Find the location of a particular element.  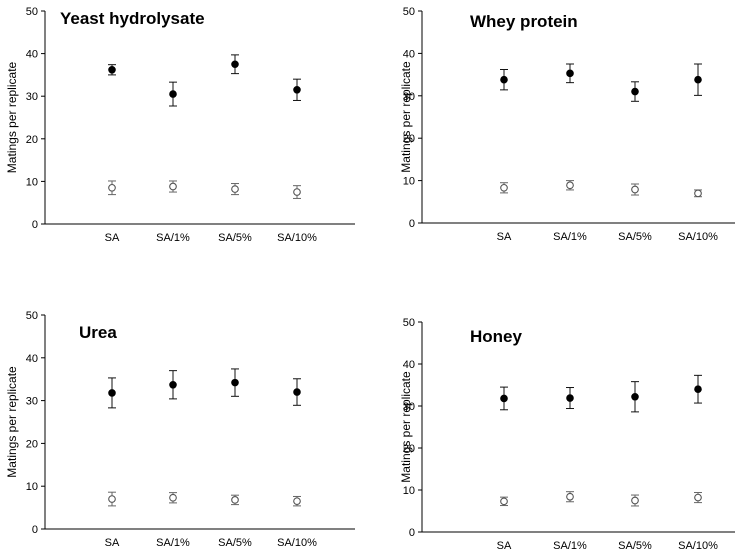

panel-title: Whey protein is located at coordinates (524, 21).